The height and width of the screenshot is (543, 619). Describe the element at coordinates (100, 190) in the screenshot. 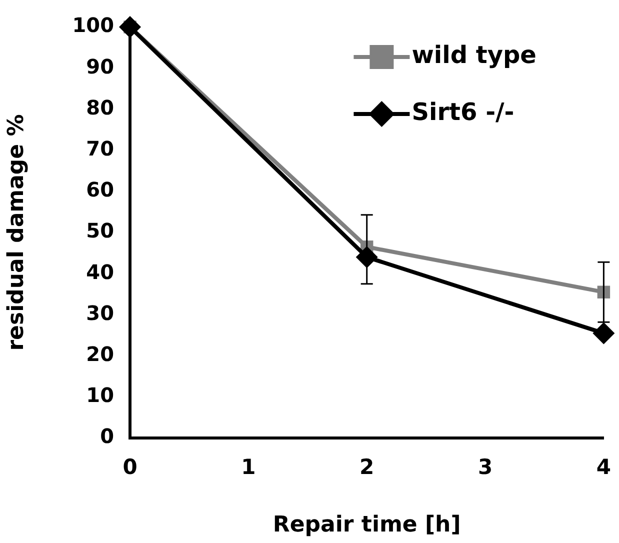

I see `y-tick-label: 60` at that location.